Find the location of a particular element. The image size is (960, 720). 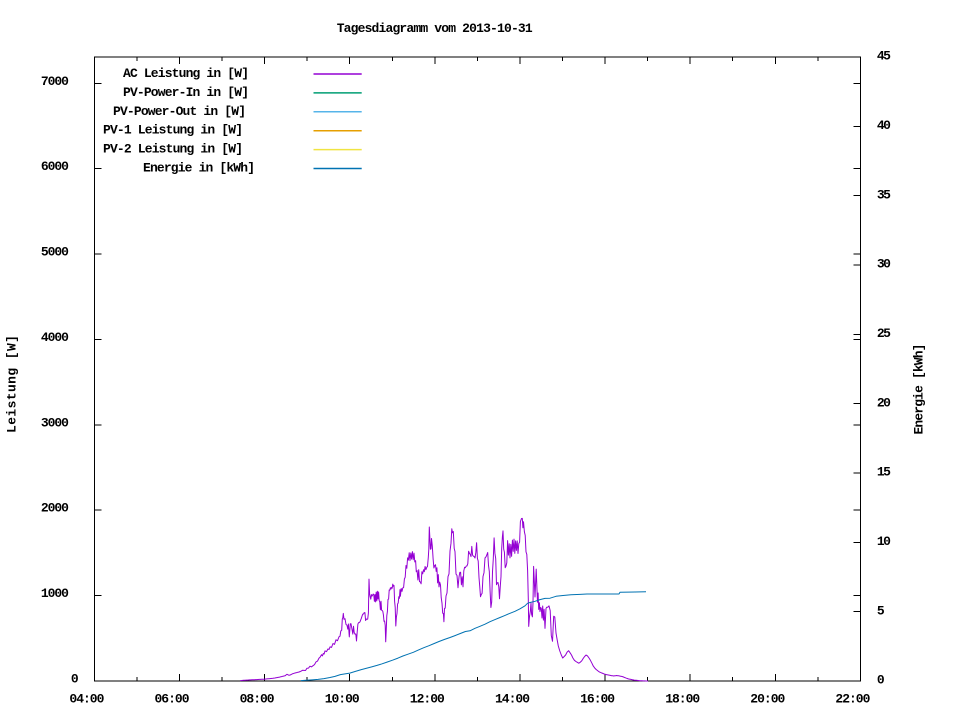

svg-text: 18:00 is located at coordinates (682, 699).